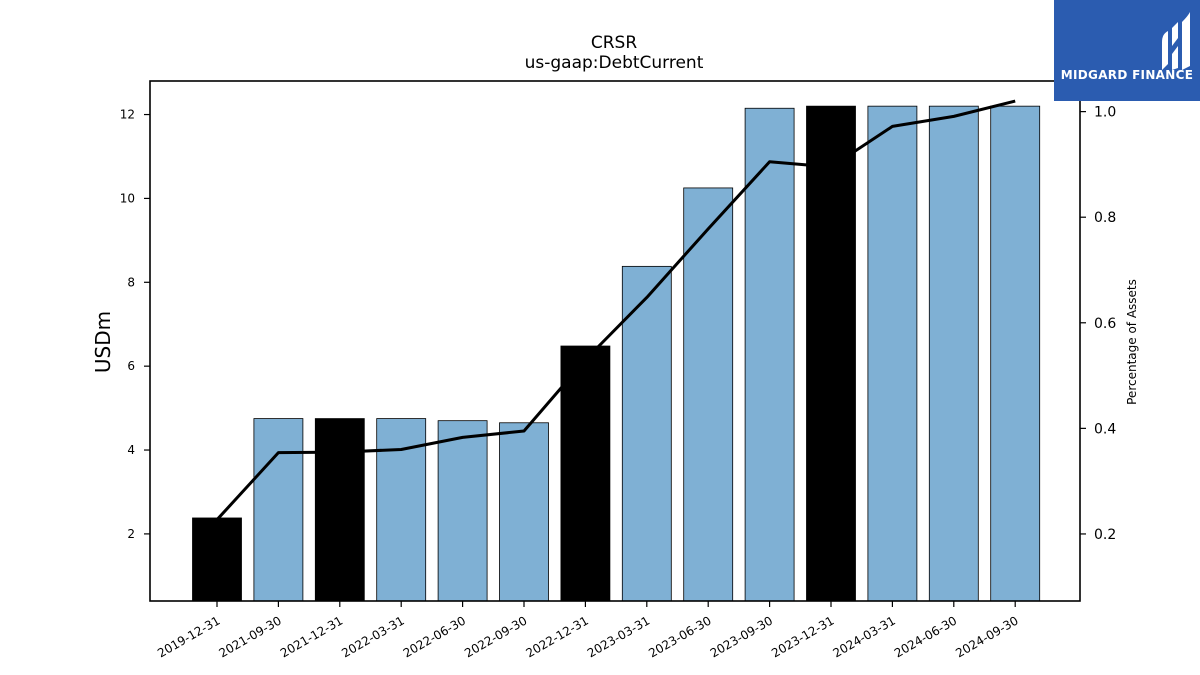 The height and width of the screenshot is (675, 1200). What do you see at coordinates (802, 636) in the screenshot?
I see `x-tick-label: 2023-12-31` at bounding box center [802, 636].